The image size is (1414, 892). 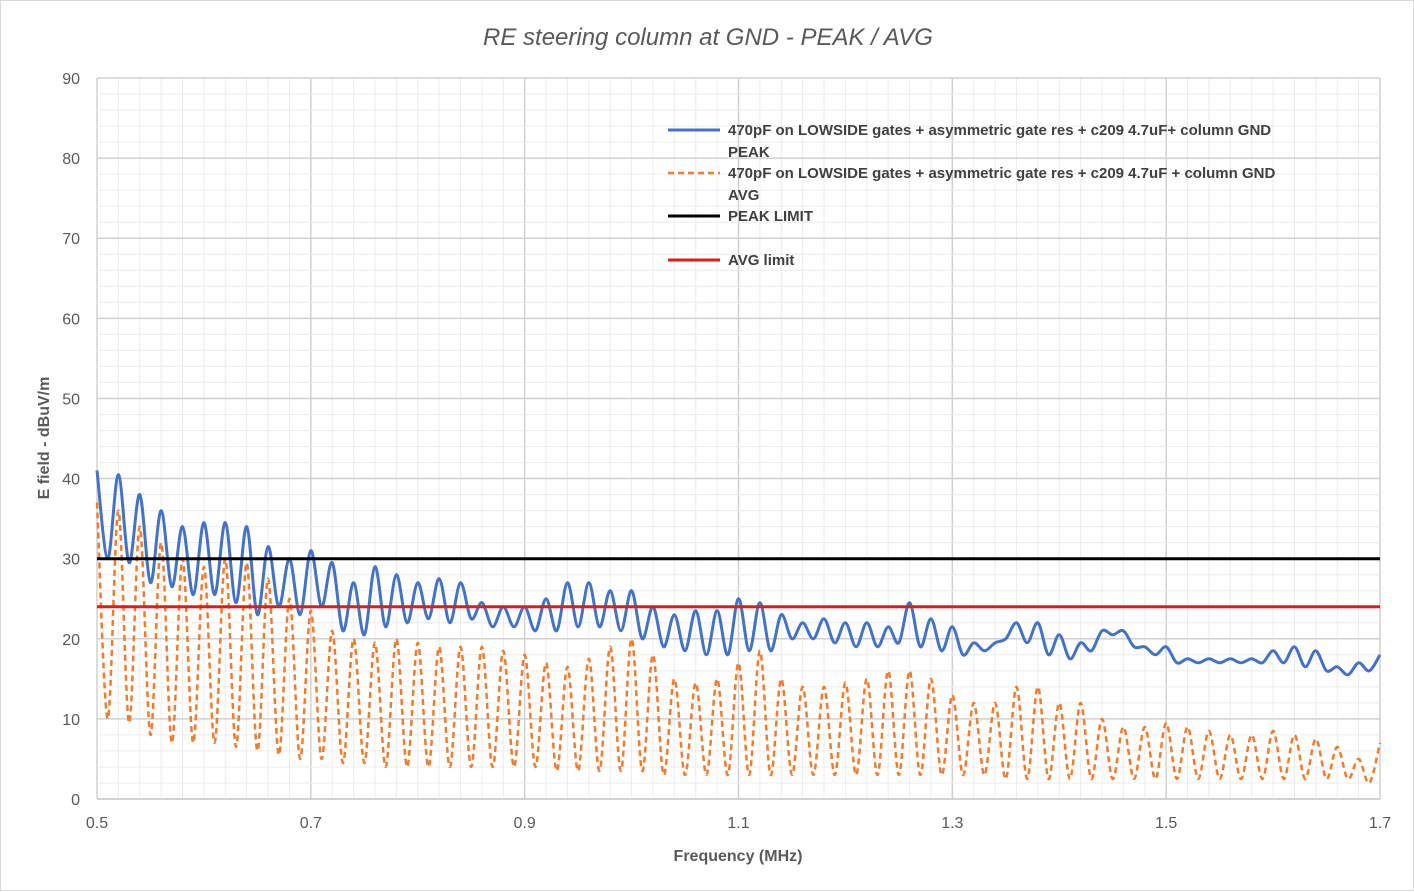 What do you see at coordinates (71, 239) in the screenshot?
I see `y-tick-label: 70` at bounding box center [71, 239].